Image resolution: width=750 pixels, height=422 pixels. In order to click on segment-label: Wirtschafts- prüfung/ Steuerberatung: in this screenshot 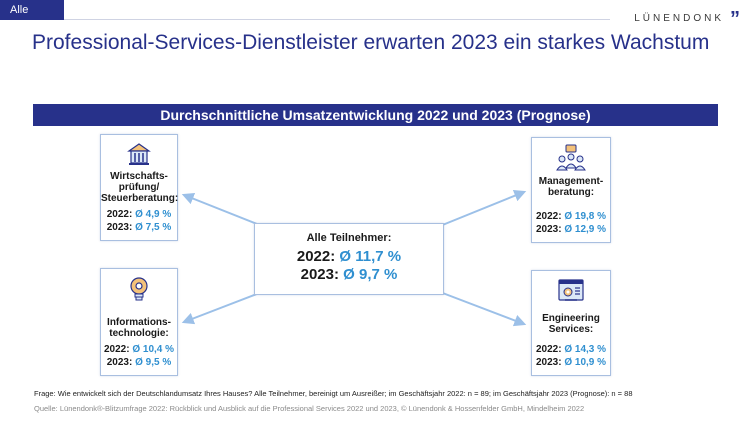, I will do `click(140, 187)`.